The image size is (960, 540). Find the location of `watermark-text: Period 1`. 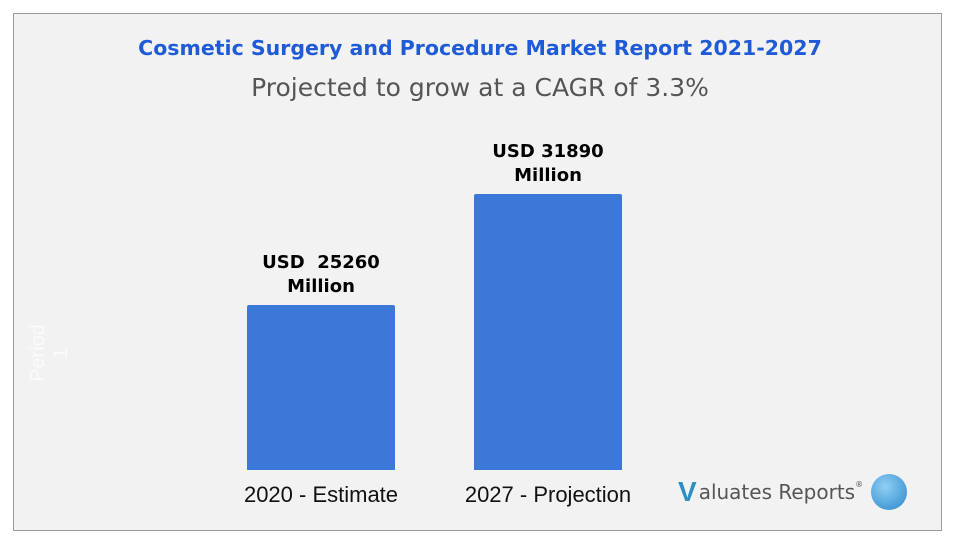

watermark-text: Period 1 is located at coordinates (49, 353).